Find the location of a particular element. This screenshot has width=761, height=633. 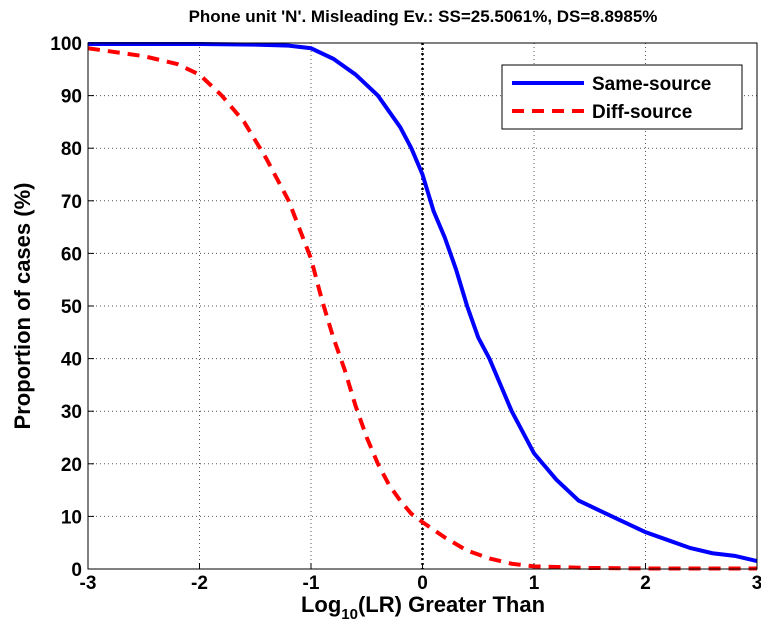

y-tick-label: 50 is located at coordinates (71, 307).